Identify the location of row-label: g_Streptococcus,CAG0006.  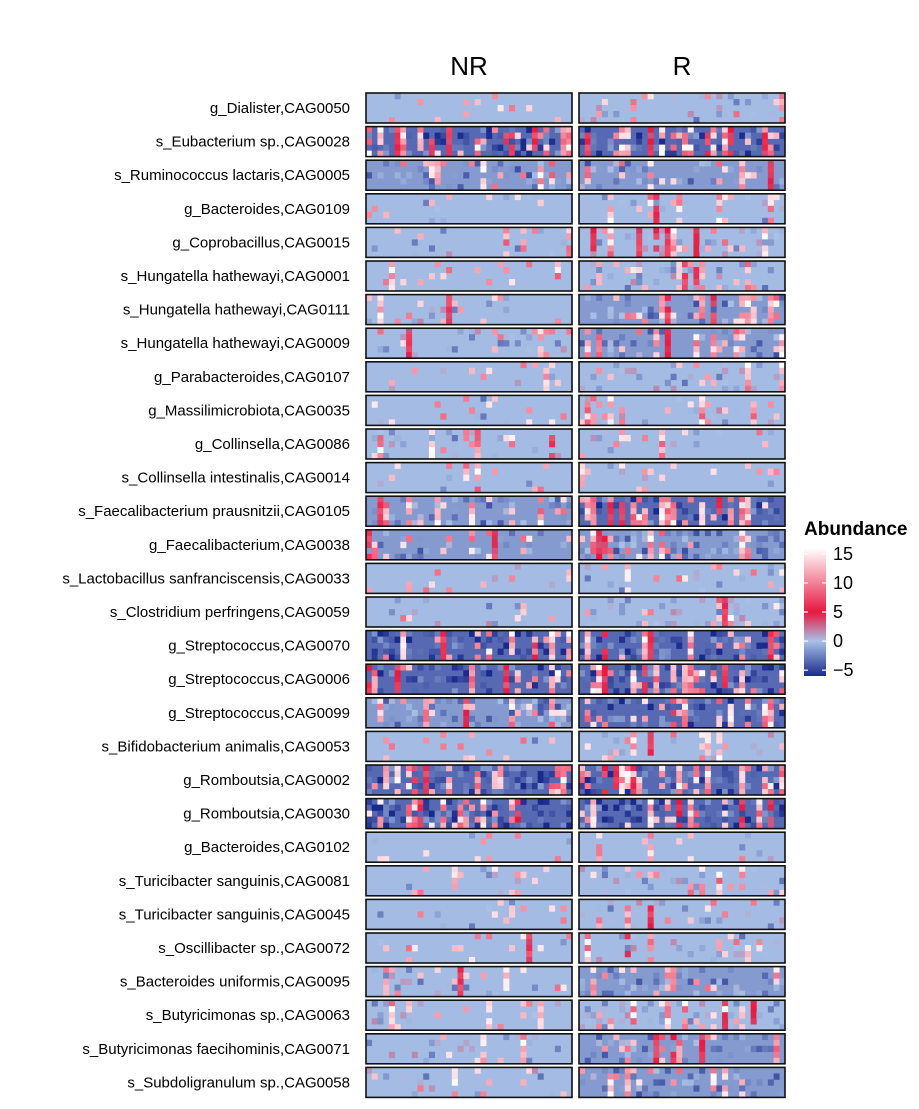
(259, 679).